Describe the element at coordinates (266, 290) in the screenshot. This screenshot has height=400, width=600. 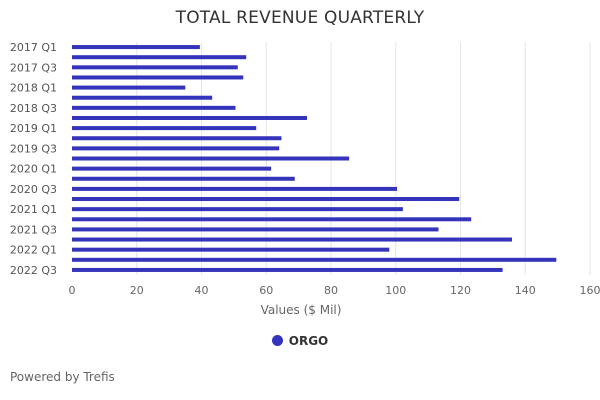
I see `x-tick-label: 60` at that location.